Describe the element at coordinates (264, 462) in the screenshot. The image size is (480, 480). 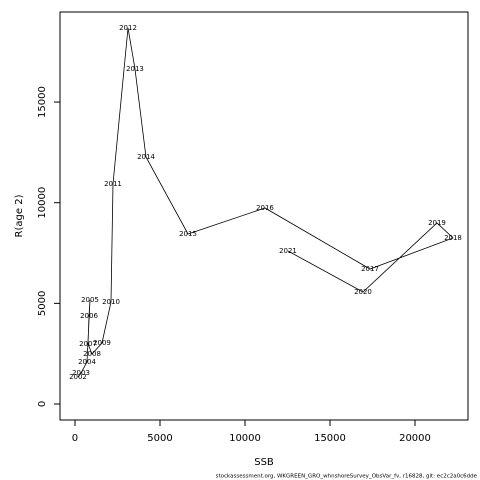
I see `x-axis-label: SSB` at that location.